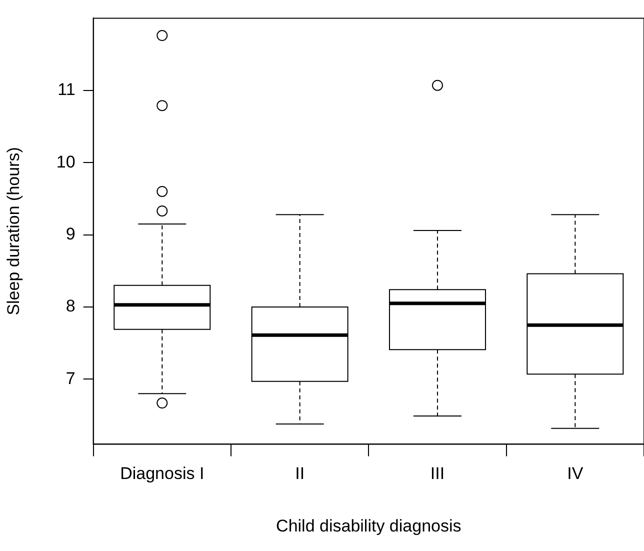 The image size is (644, 551). Describe the element at coordinates (71, 234) in the screenshot. I see `y-tick-label: 9` at that location.